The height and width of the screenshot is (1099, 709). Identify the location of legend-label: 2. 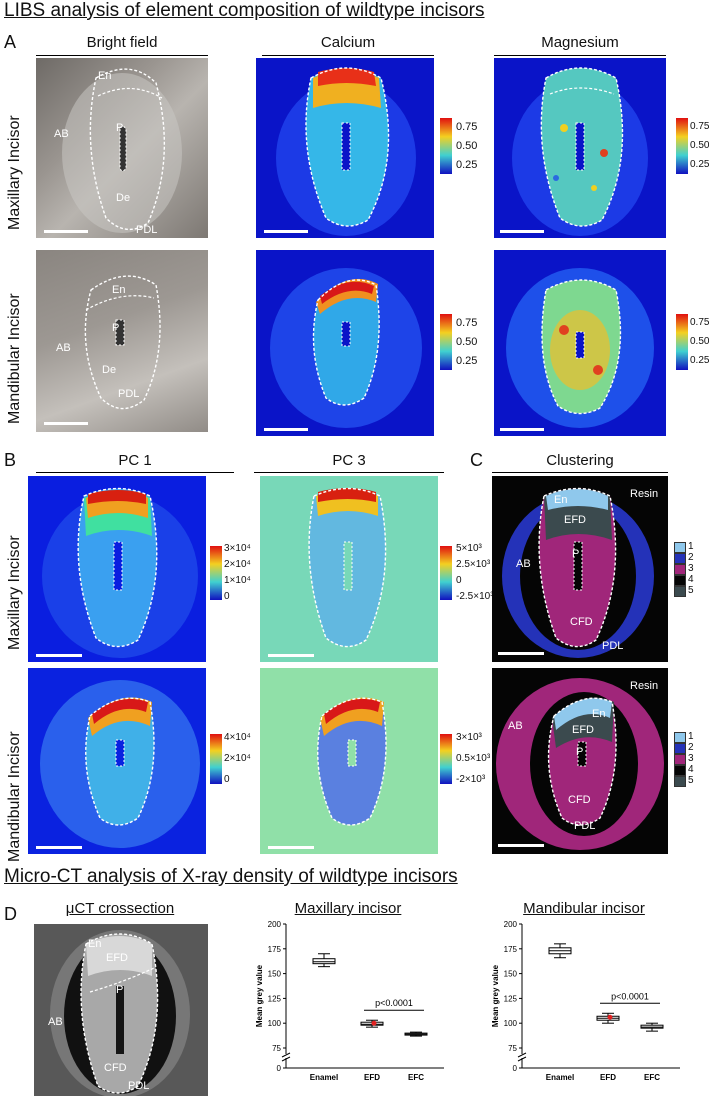
(691, 747).